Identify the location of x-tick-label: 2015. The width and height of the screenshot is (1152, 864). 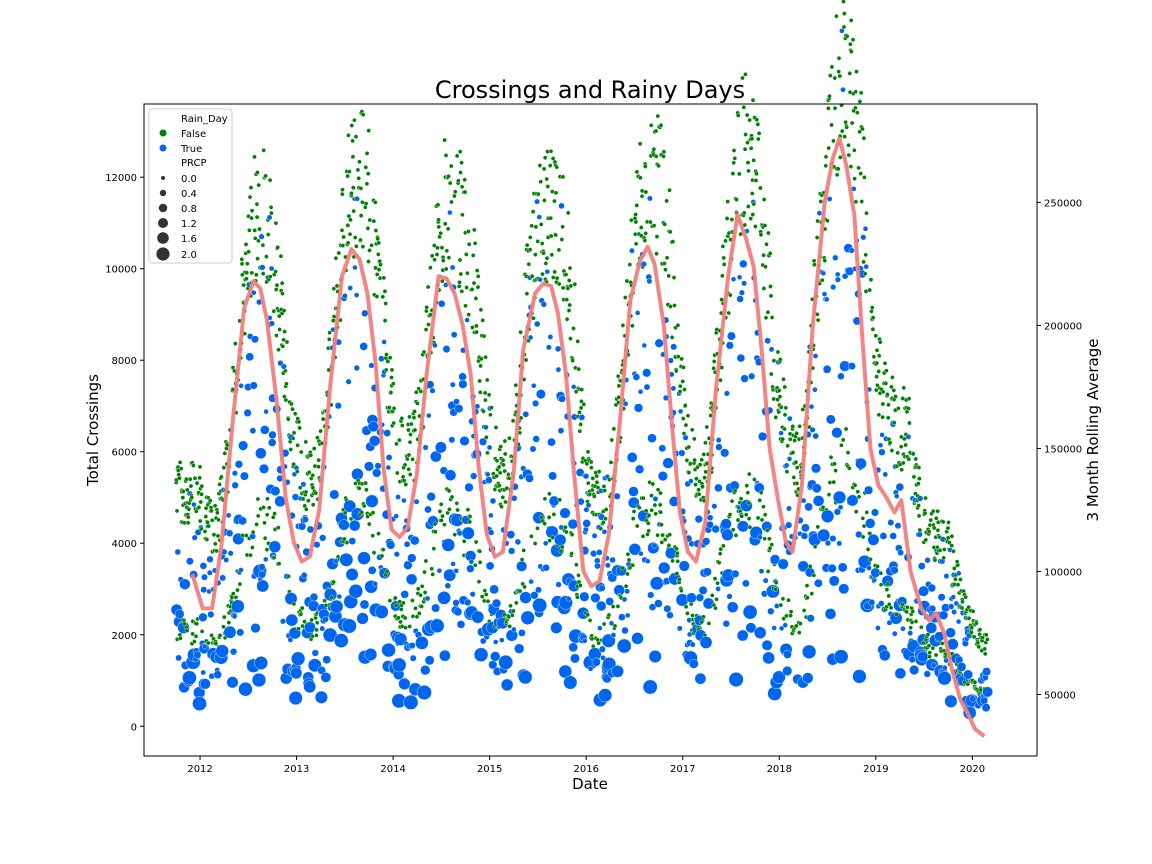
(489, 769).